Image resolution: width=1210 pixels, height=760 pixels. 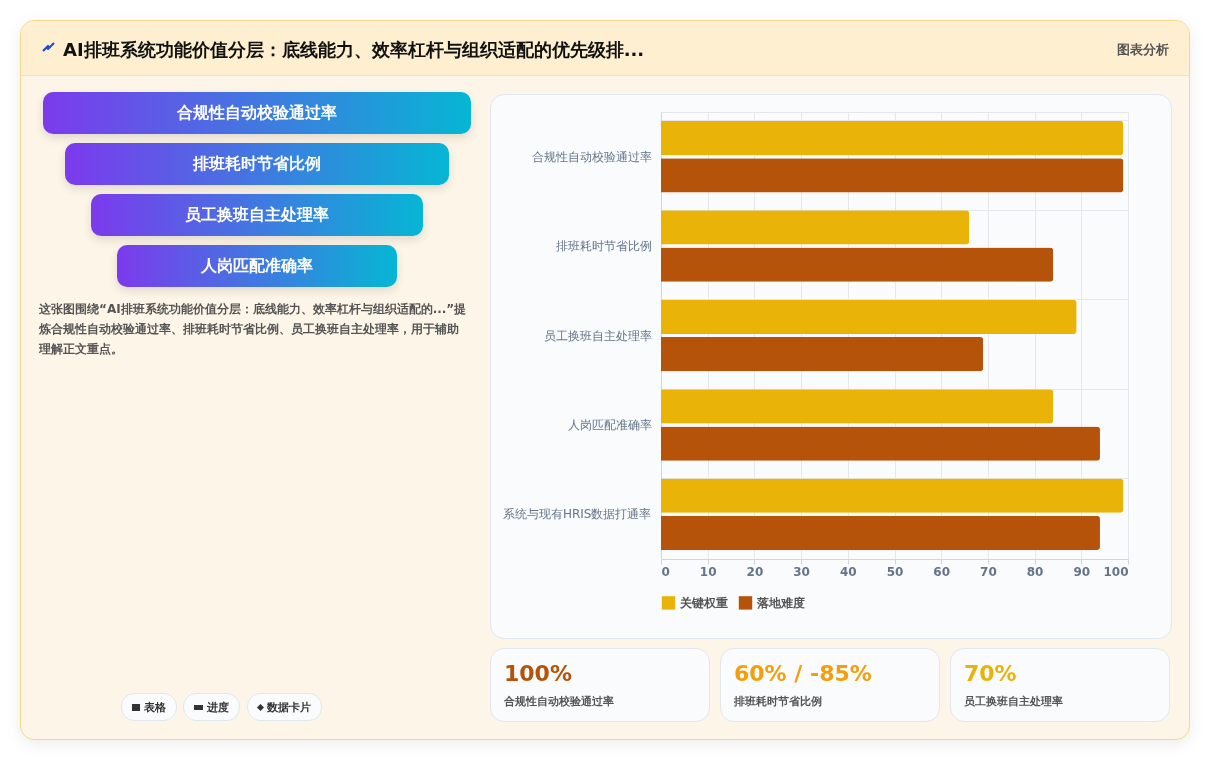 What do you see at coordinates (803, 673) in the screenshot?
I see `text: 60% / -85%` at bounding box center [803, 673].